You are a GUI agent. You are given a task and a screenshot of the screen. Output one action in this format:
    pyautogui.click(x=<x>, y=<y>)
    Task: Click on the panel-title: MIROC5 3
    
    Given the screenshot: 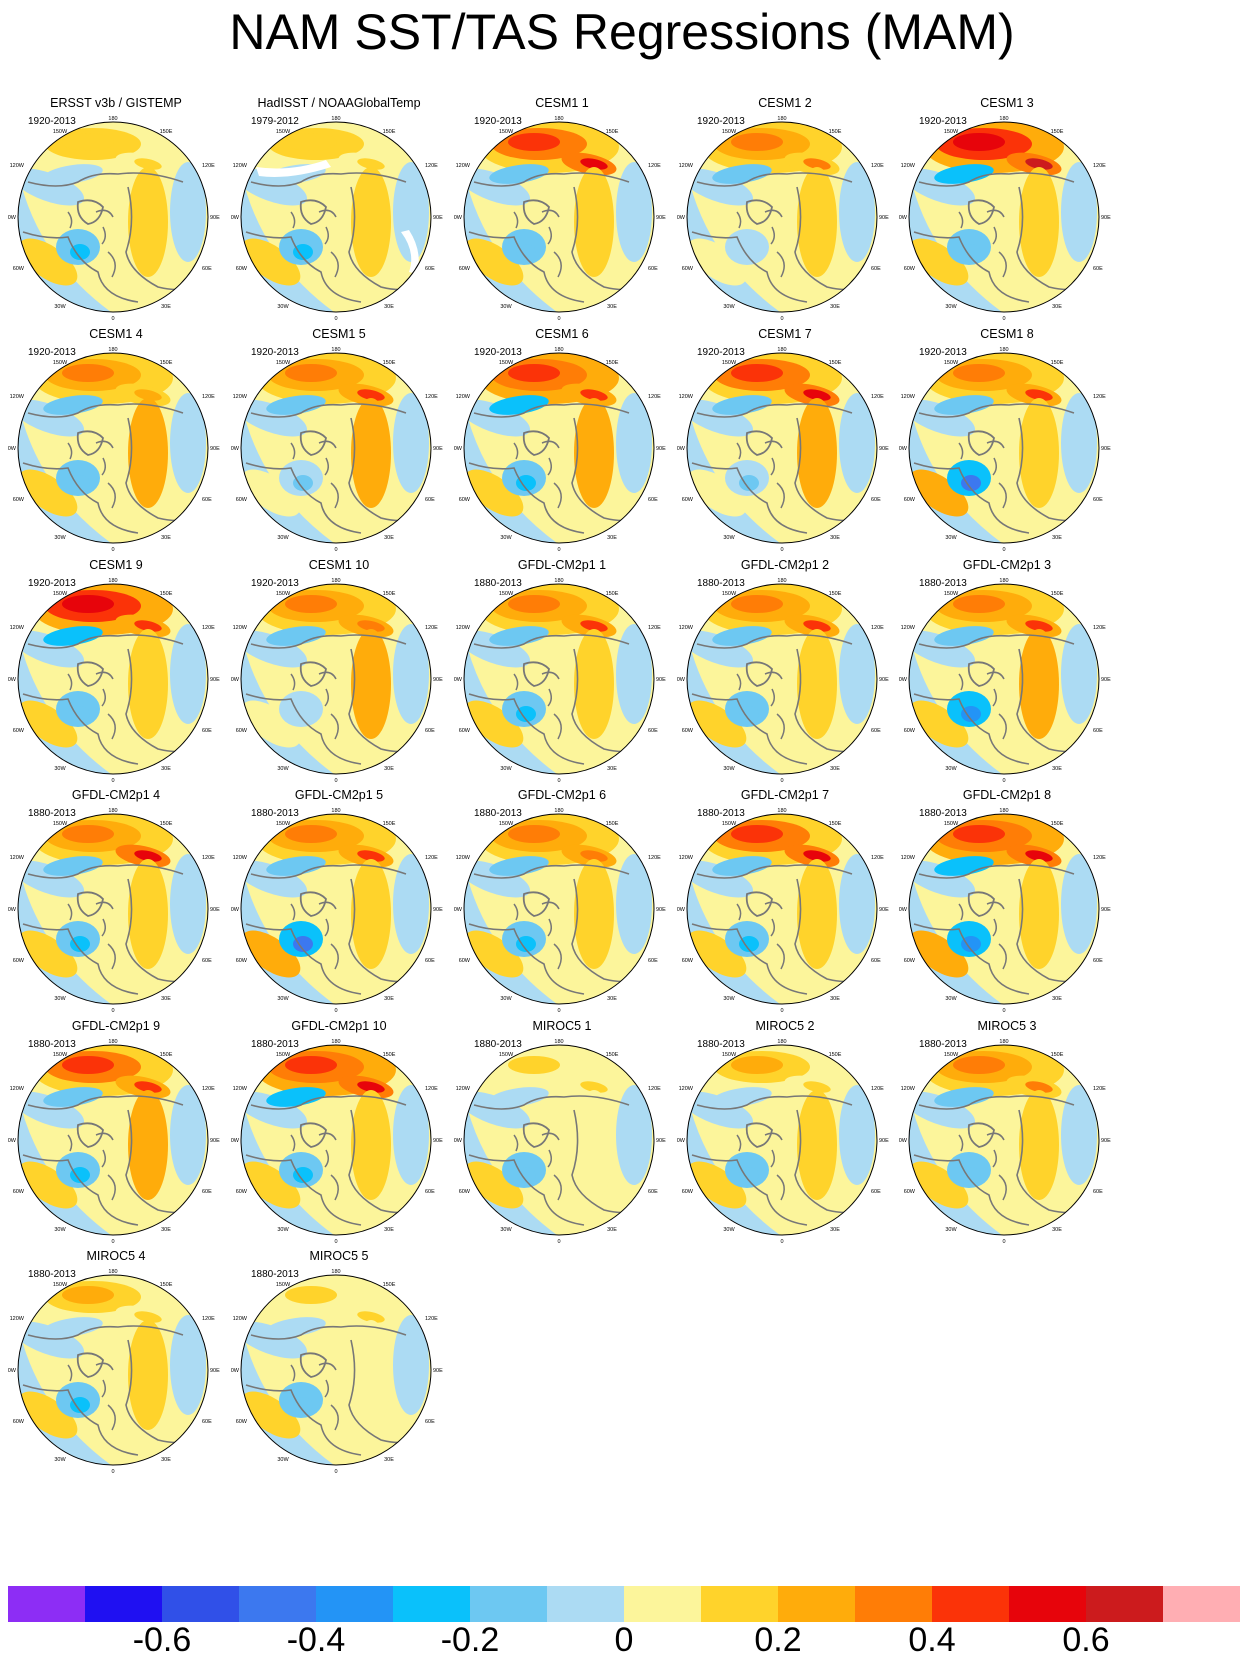 What is the action you would take?
    pyautogui.click(x=1007, y=1026)
    